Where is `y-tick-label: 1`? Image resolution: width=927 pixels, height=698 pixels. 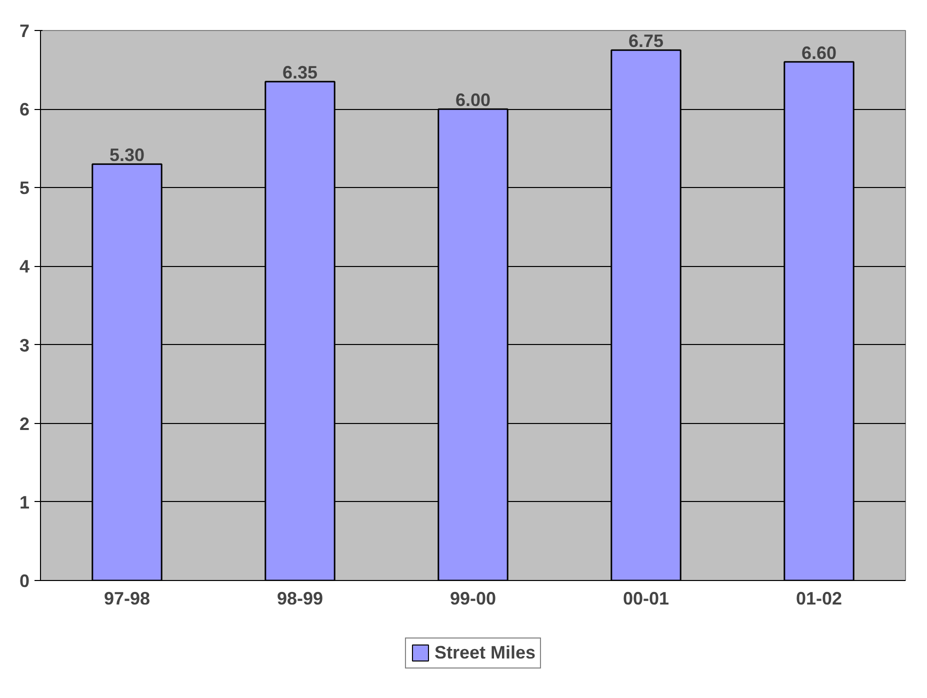 y-tick-label: 1 is located at coordinates (24, 502).